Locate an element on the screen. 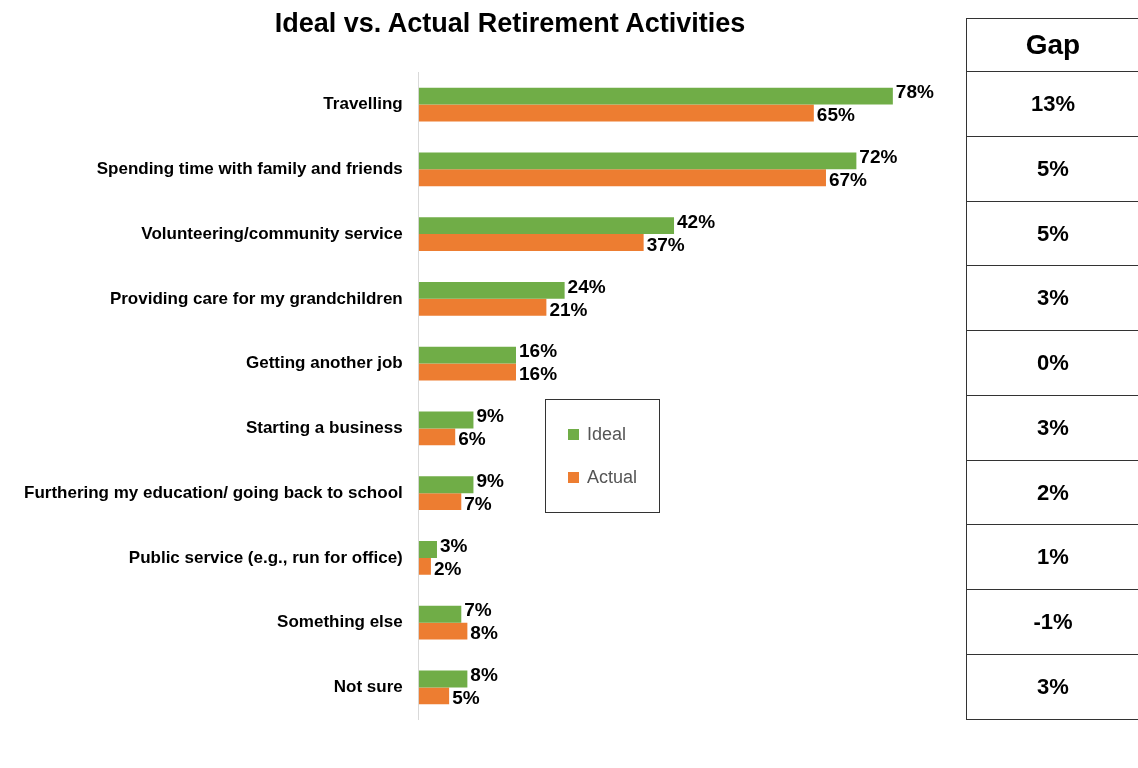  text: 13% is located at coordinates (1052, 104).